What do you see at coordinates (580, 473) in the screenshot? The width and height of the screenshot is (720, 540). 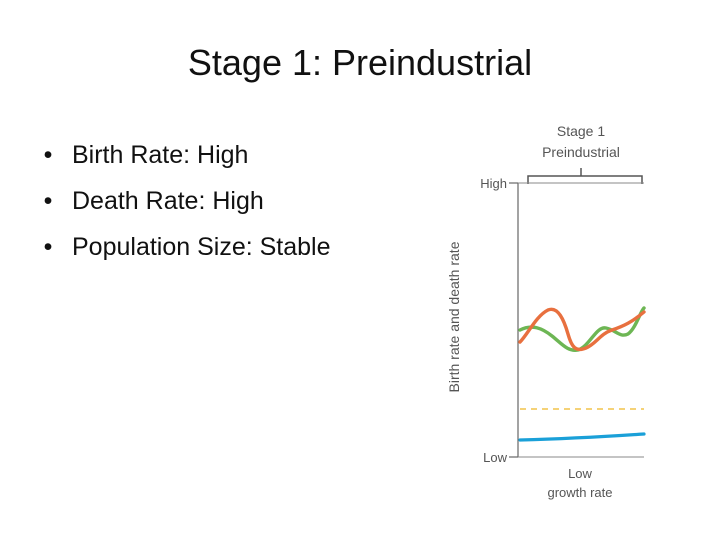 I see `footer-label-low: Low` at bounding box center [580, 473].